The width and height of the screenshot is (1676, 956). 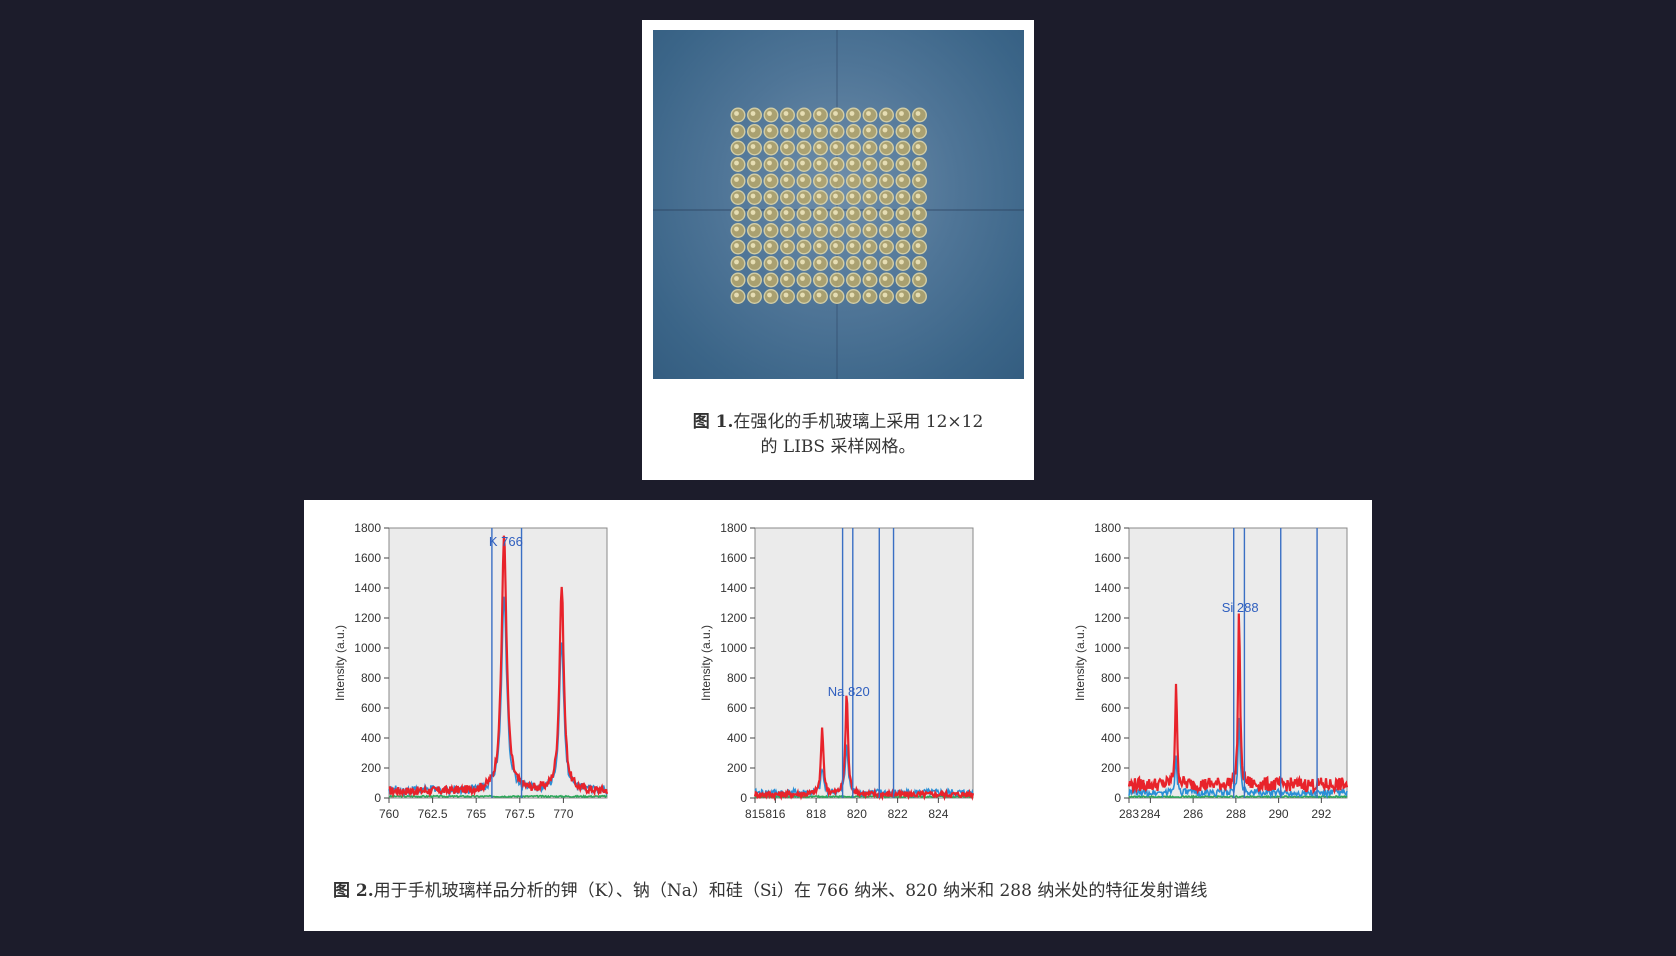 I want to click on x-tick-label: 815, so click(x=755, y=814).